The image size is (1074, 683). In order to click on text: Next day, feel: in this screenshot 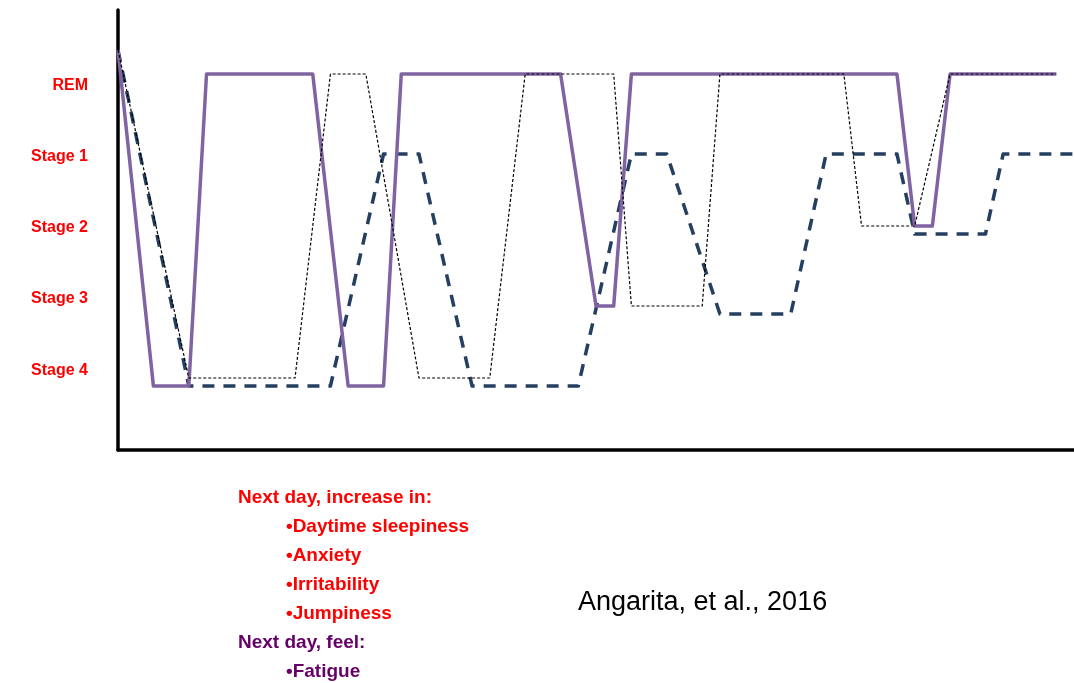, I will do `click(302, 642)`.